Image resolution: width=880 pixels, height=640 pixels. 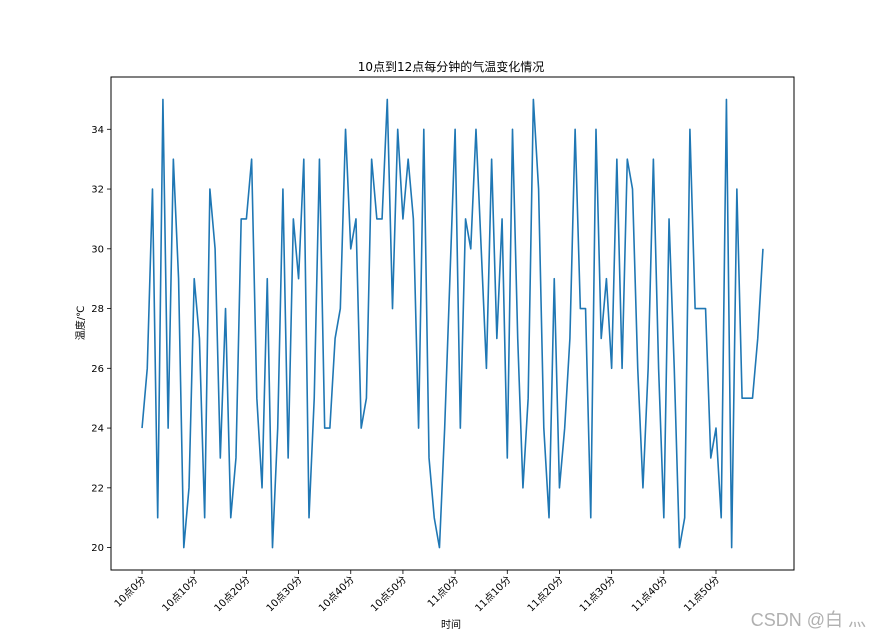 I want to click on y-tick-label: 28, so click(x=97, y=309).